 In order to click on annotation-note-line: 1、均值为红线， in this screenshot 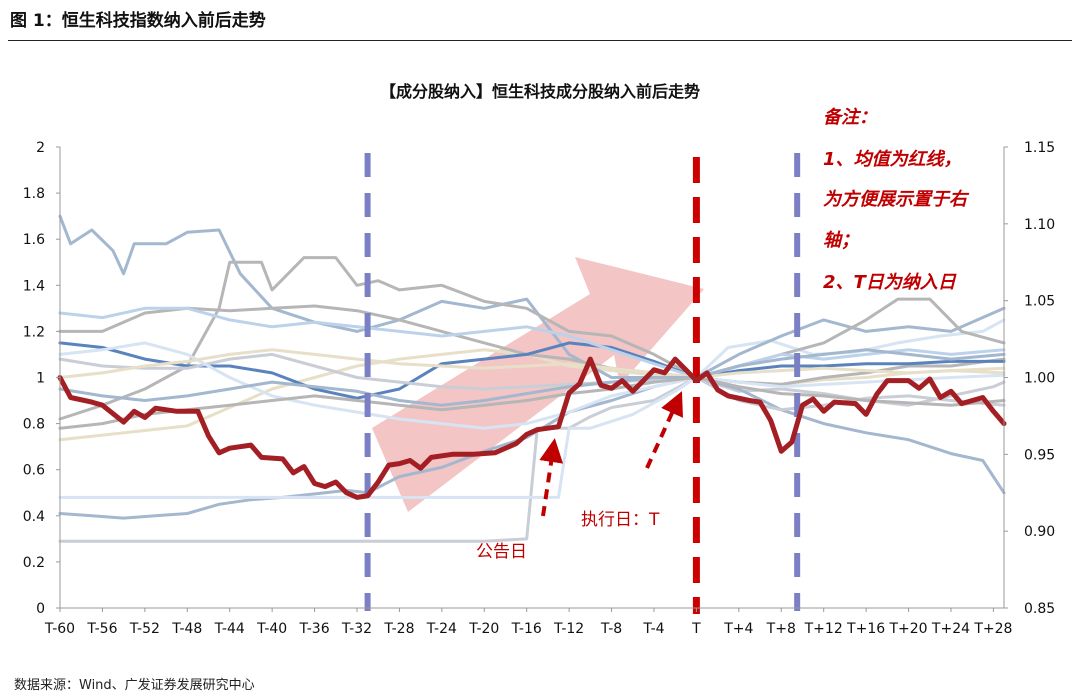, I will do `click(892, 159)`.